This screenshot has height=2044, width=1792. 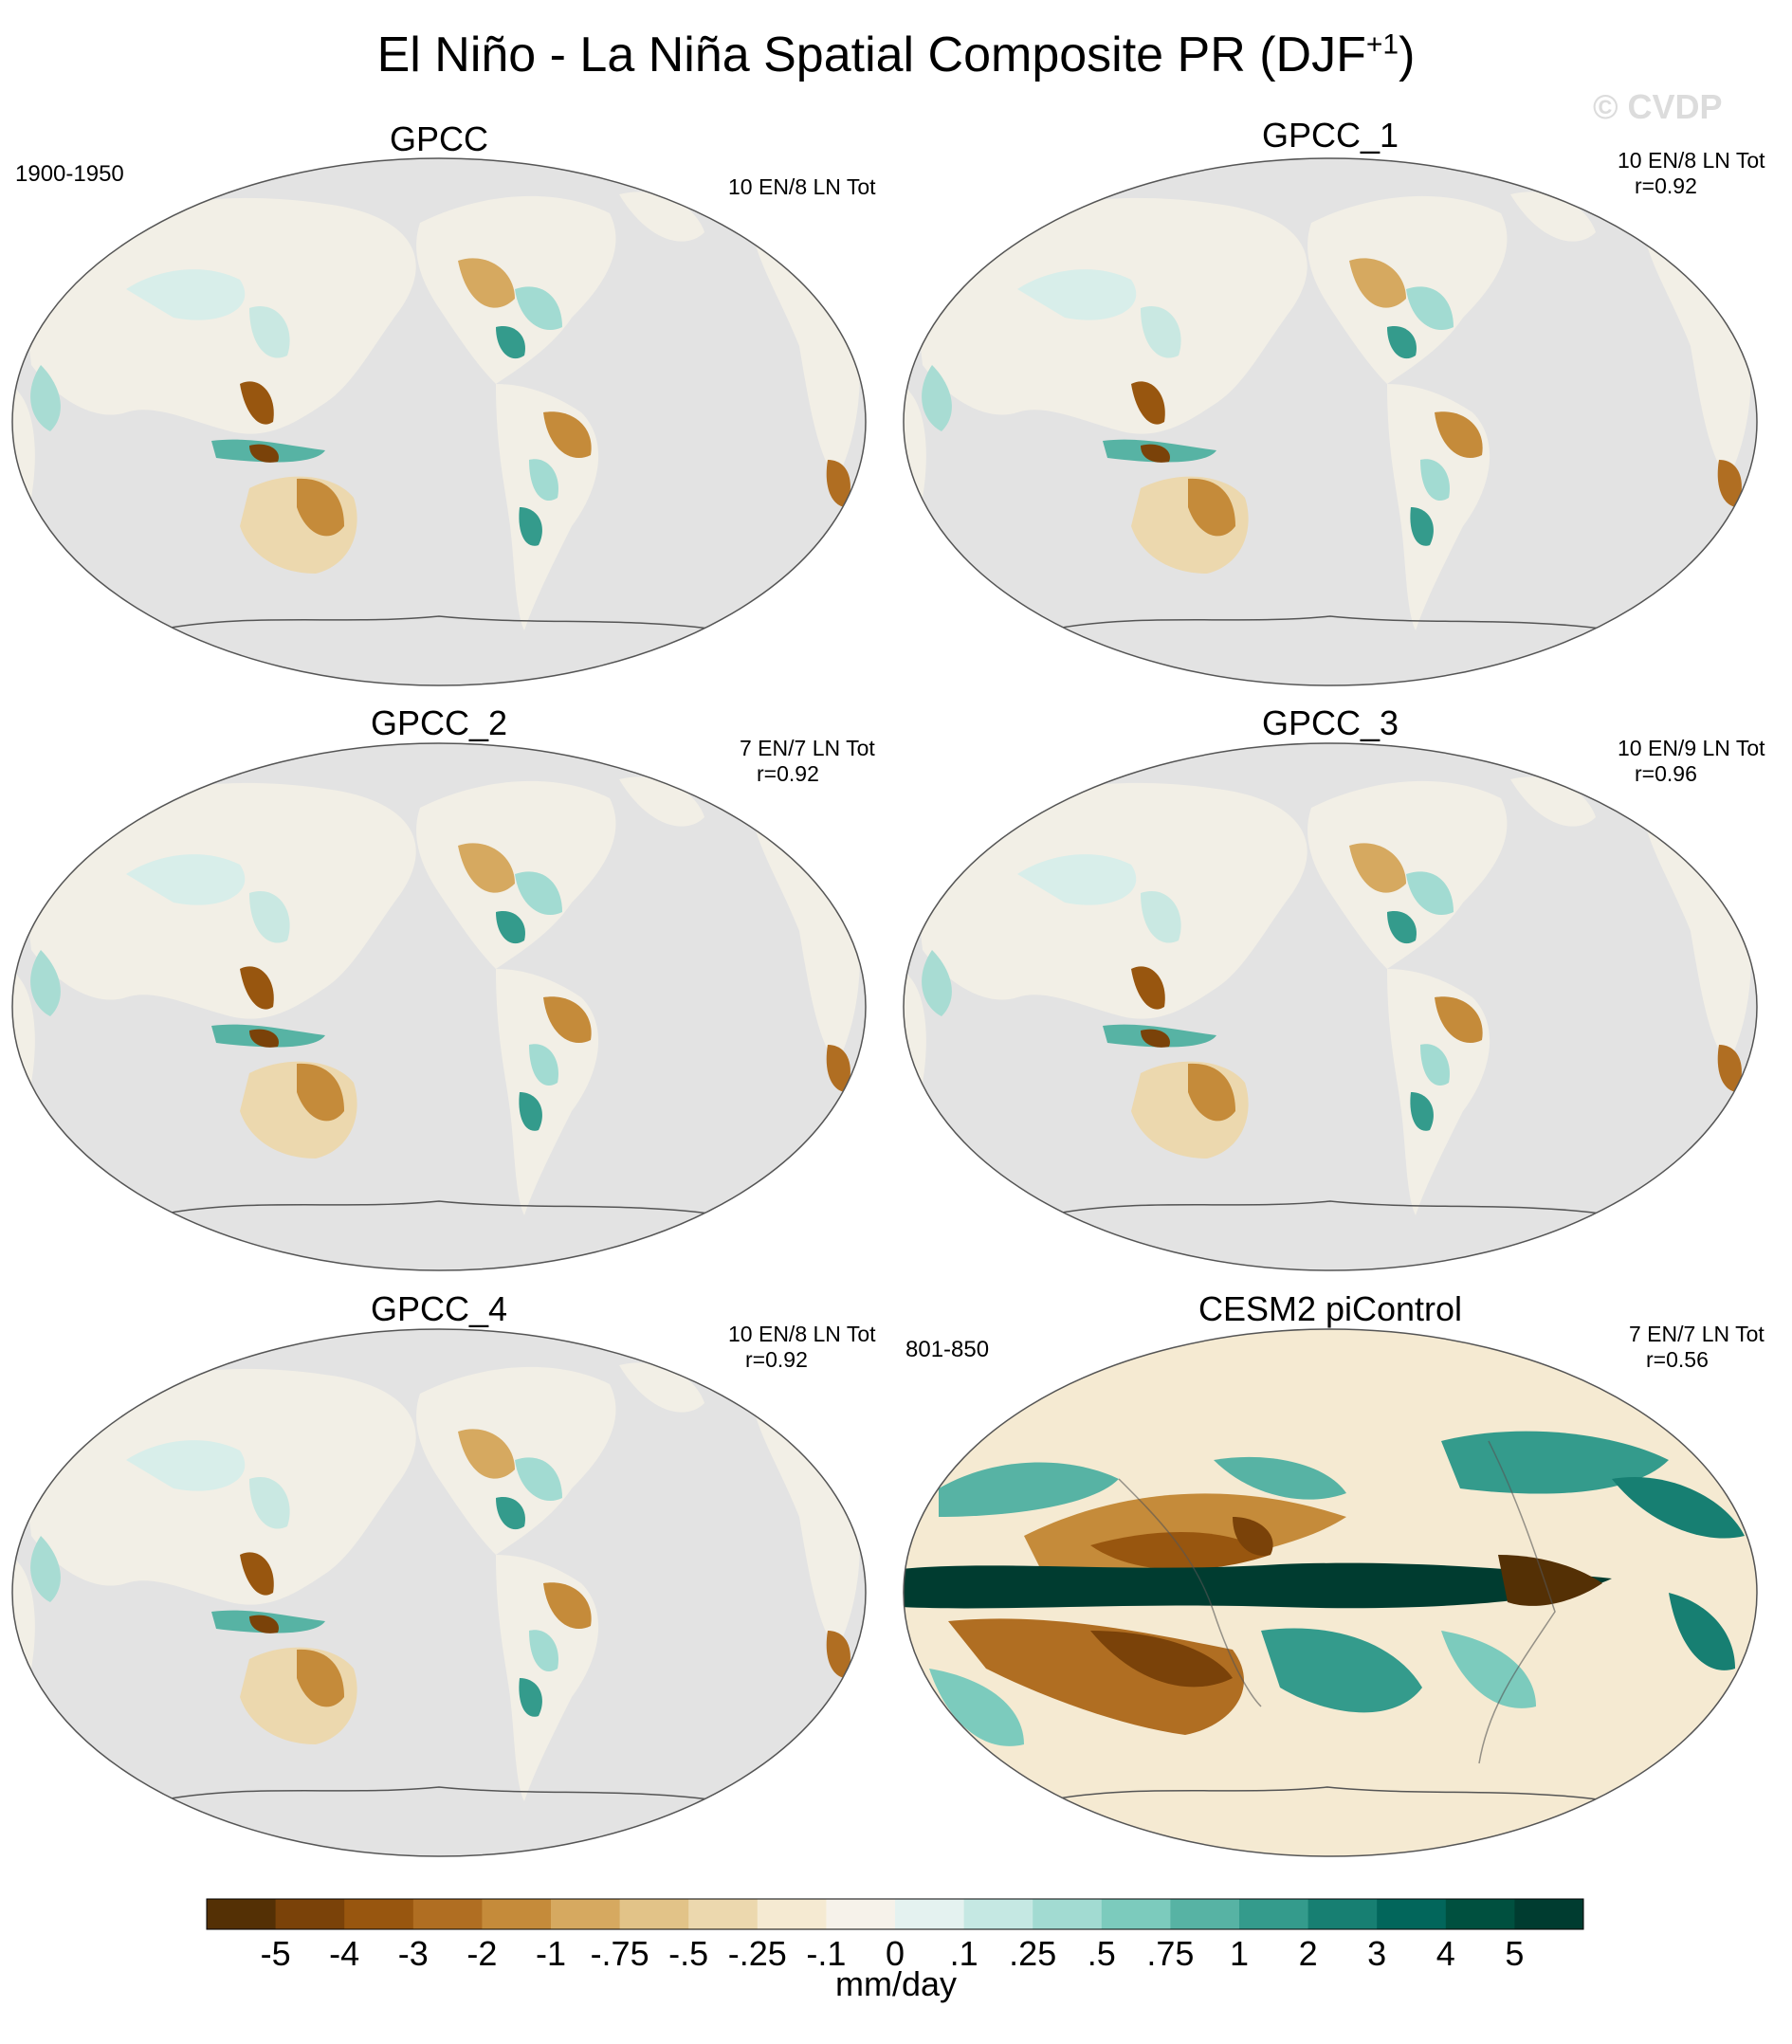 What do you see at coordinates (275, 1953) in the screenshot?
I see `colorbar-tick-label: -5` at bounding box center [275, 1953].